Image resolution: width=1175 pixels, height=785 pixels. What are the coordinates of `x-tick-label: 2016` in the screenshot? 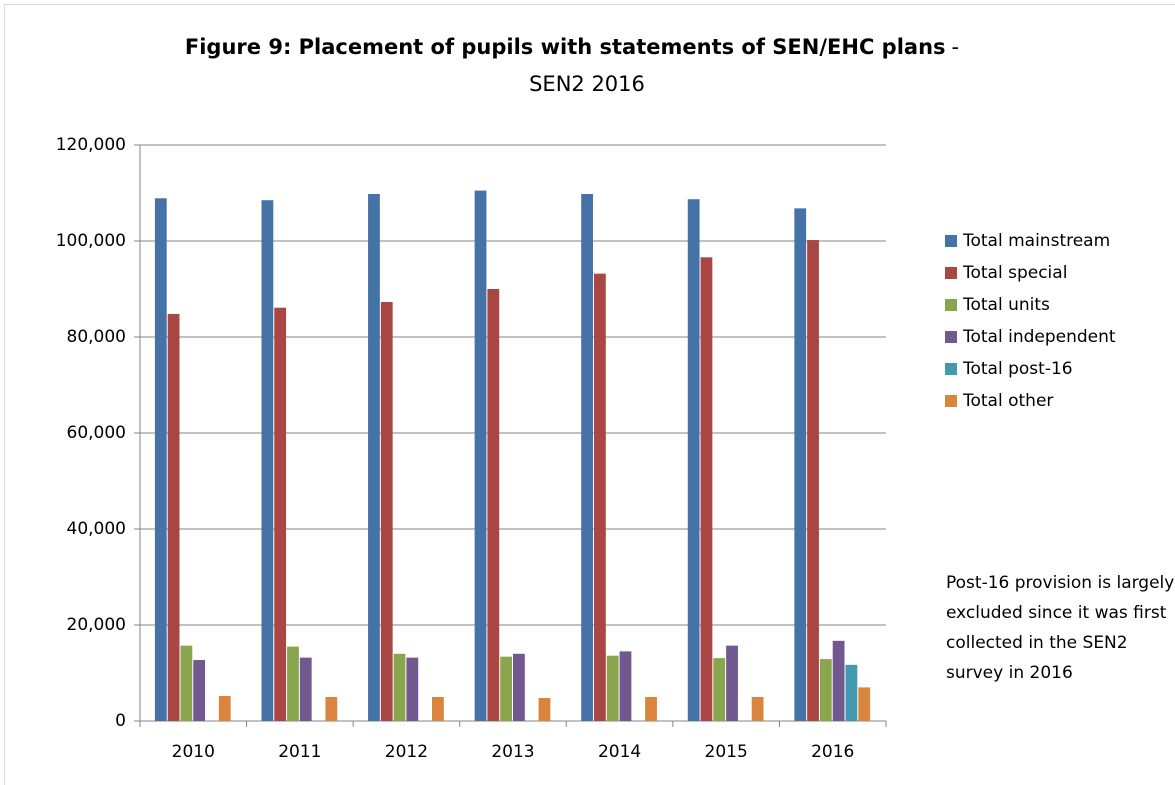 It's located at (832, 752).